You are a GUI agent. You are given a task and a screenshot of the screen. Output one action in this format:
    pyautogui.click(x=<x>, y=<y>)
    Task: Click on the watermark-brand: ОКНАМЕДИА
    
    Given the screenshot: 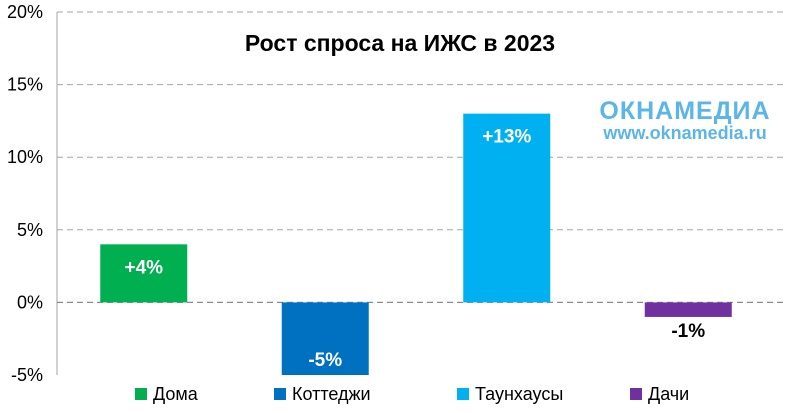 What is the action you would take?
    pyautogui.click(x=684, y=111)
    